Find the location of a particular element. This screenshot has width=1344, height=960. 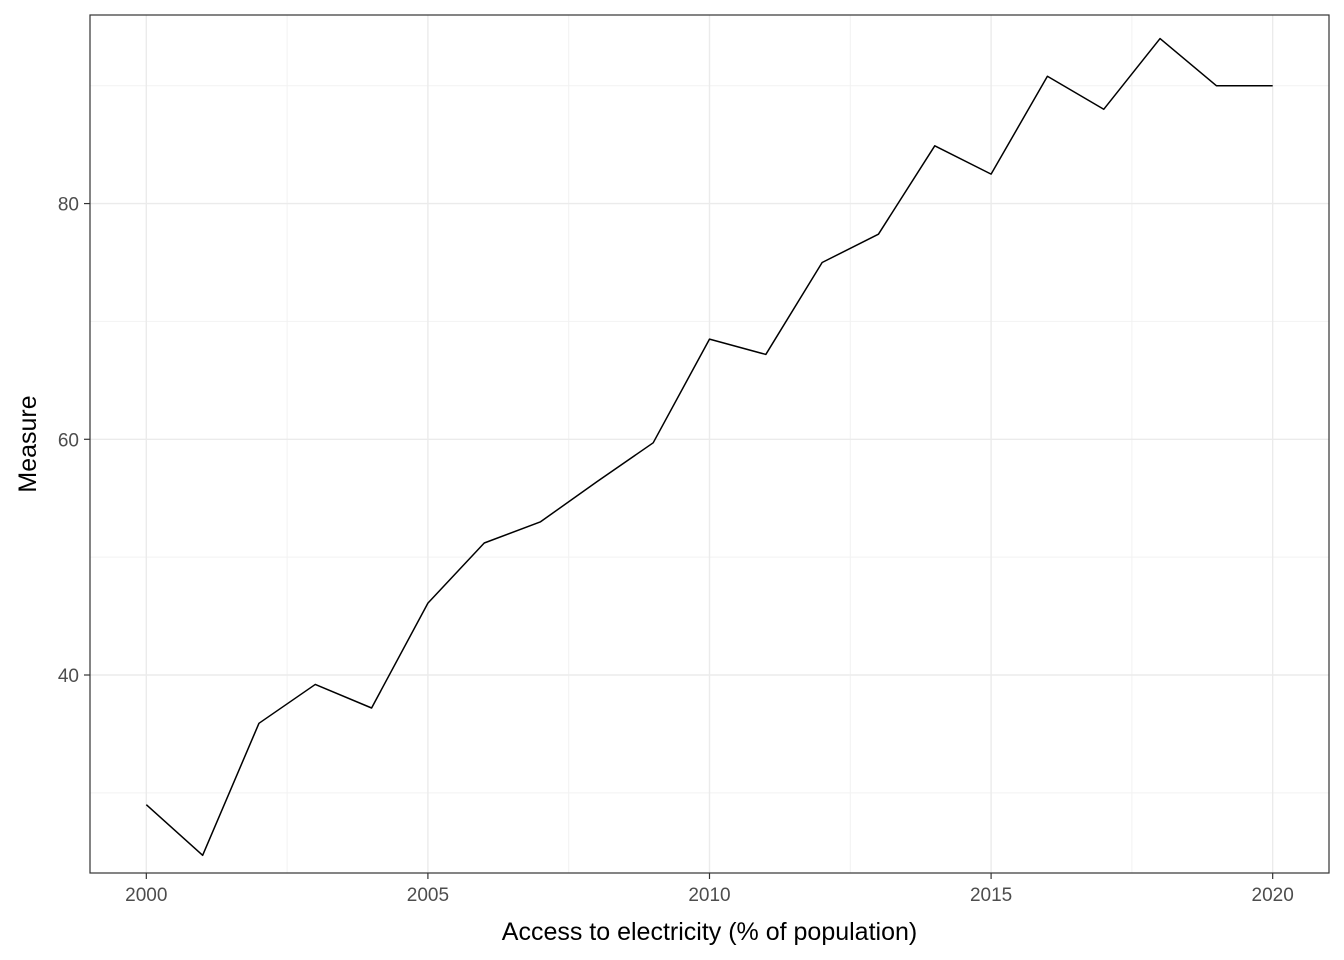

y-tick-label: 80 is located at coordinates (68, 205).